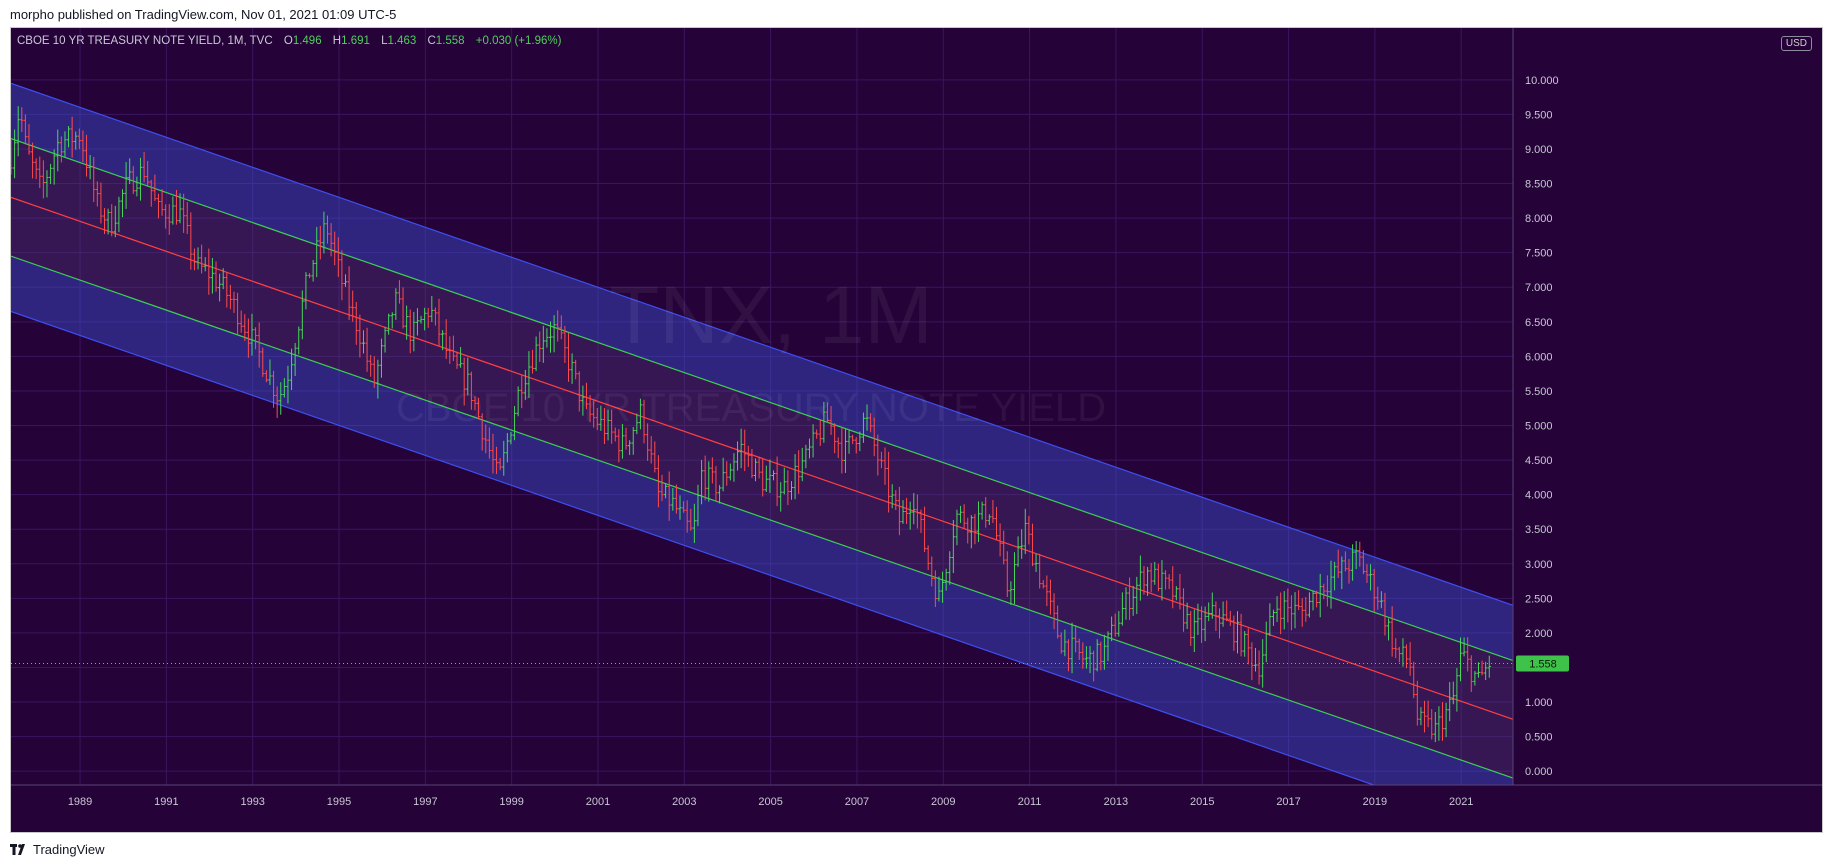 This screenshot has height=868, width=1834. What do you see at coordinates (857, 802) in the screenshot?
I see `time-tick-label: 2007` at bounding box center [857, 802].